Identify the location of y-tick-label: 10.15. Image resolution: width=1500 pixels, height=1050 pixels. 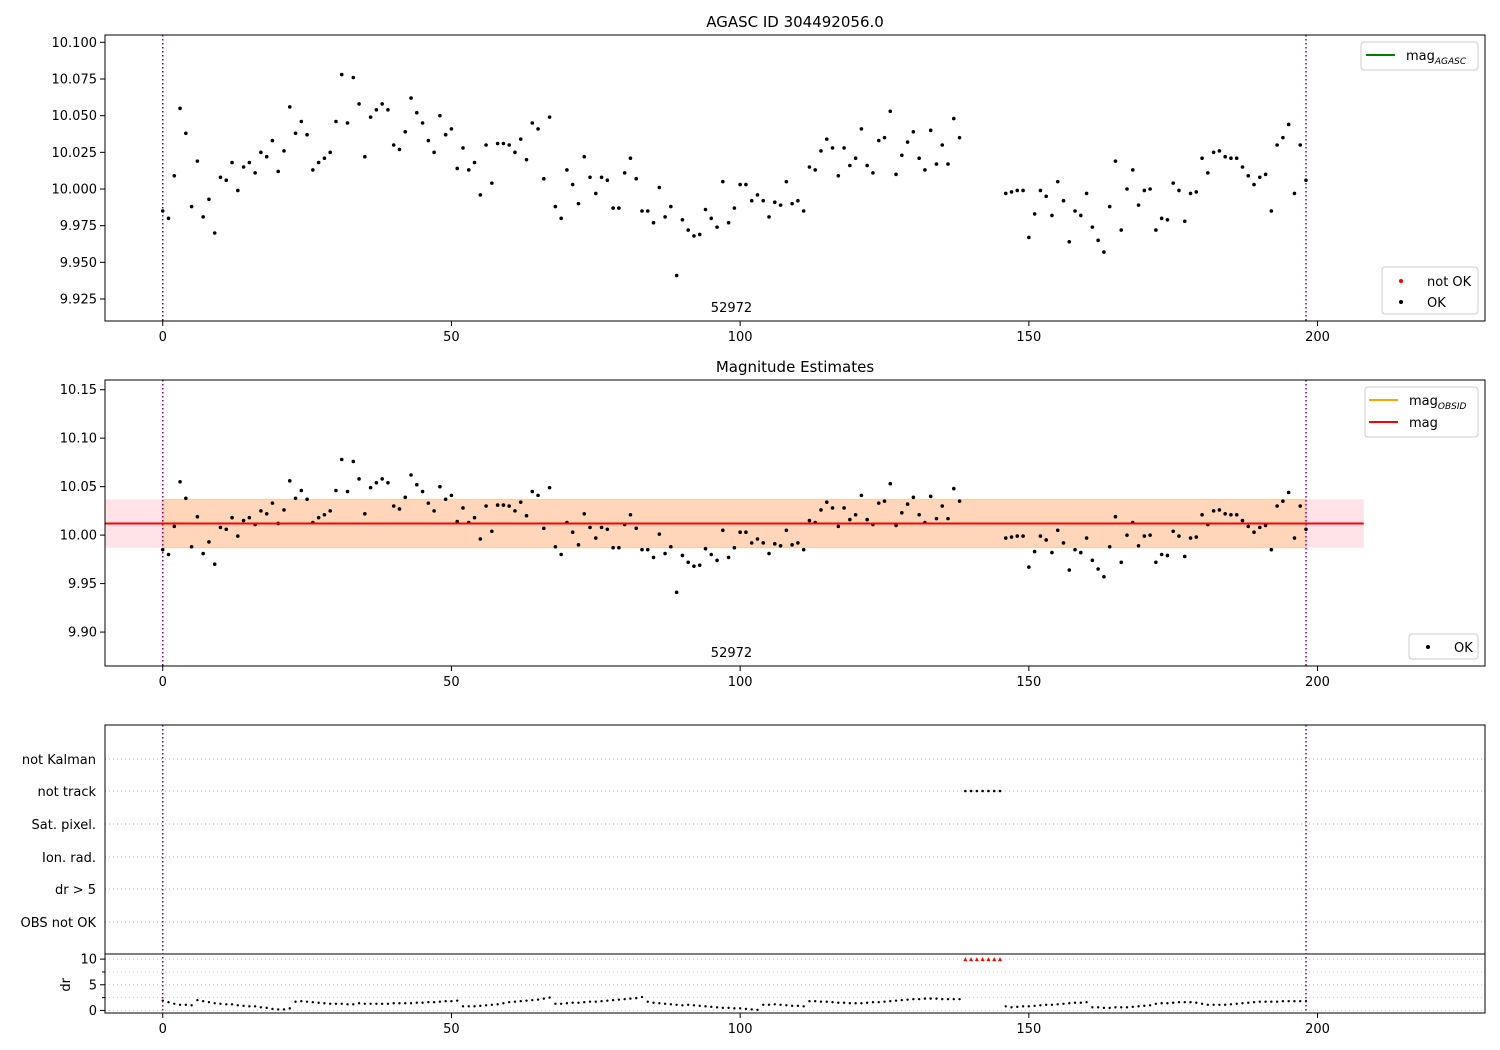
(78, 390).